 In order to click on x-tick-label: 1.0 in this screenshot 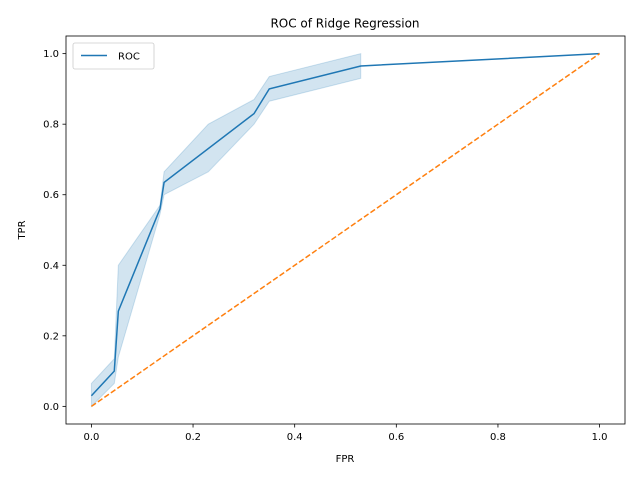, I will do `click(600, 437)`.